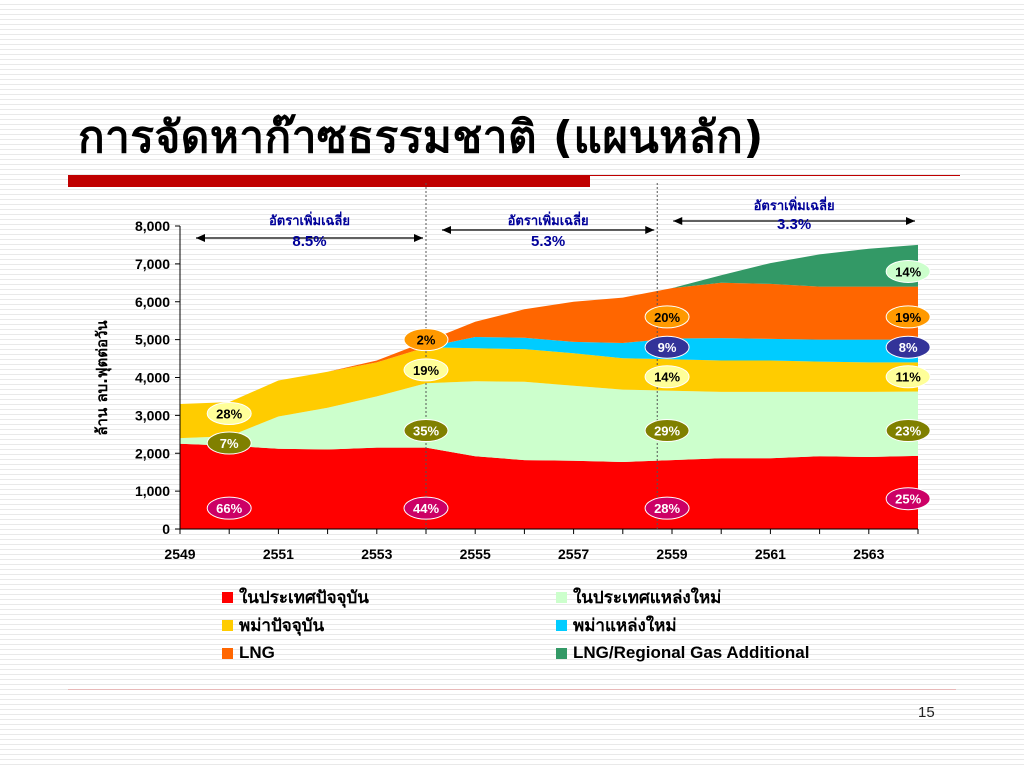  I want to click on x-tick-label: 2561, so click(770, 554).